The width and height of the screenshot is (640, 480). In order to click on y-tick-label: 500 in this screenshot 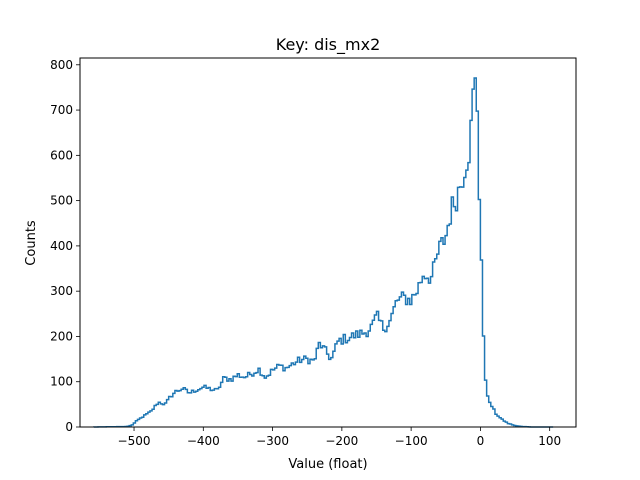, I will do `click(61, 201)`.